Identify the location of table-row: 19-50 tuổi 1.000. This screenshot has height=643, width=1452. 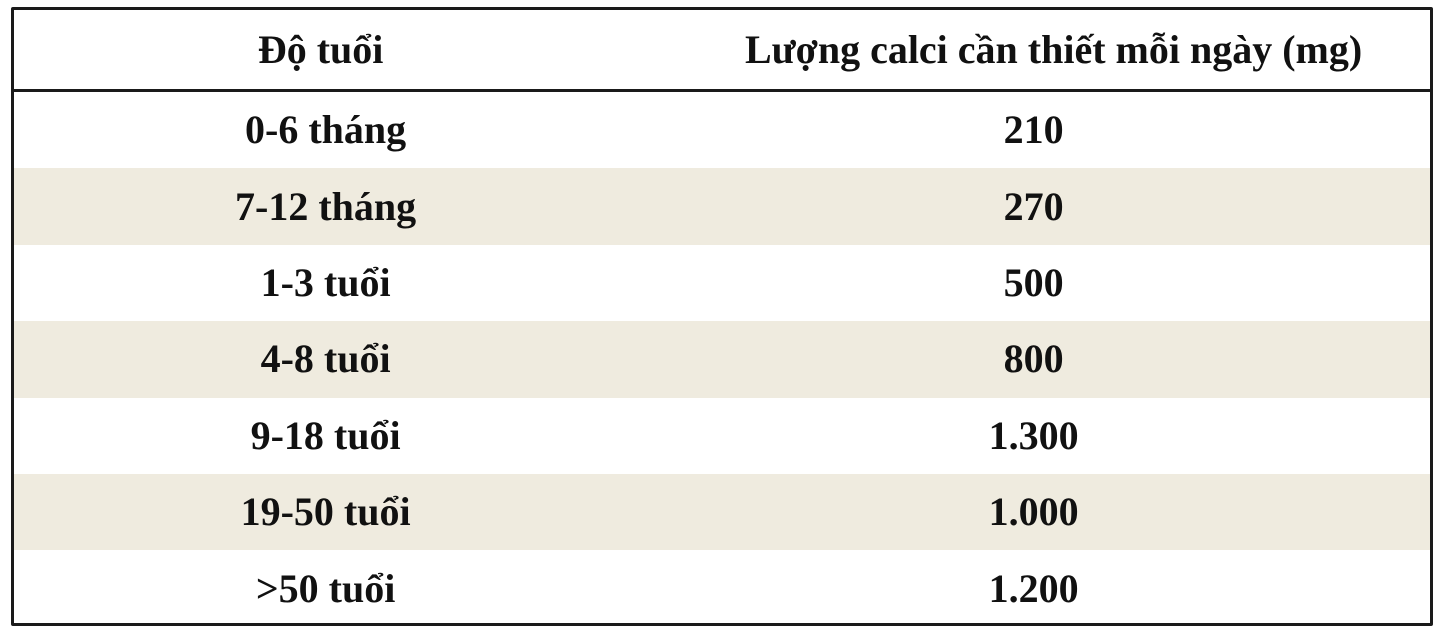
(722, 512).